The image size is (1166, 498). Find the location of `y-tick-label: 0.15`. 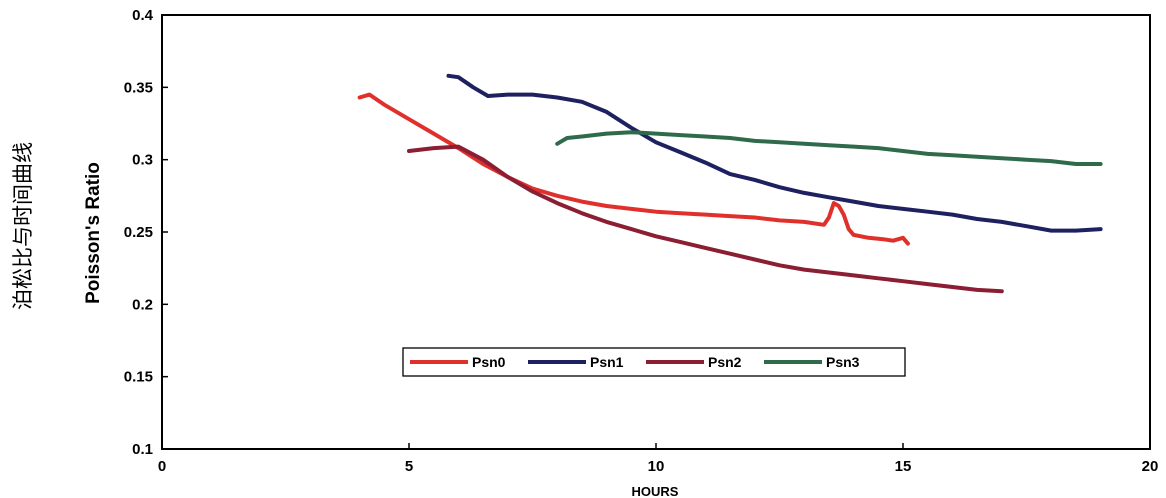

y-tick-label: 0.15 is located at coordinates (138, 377).